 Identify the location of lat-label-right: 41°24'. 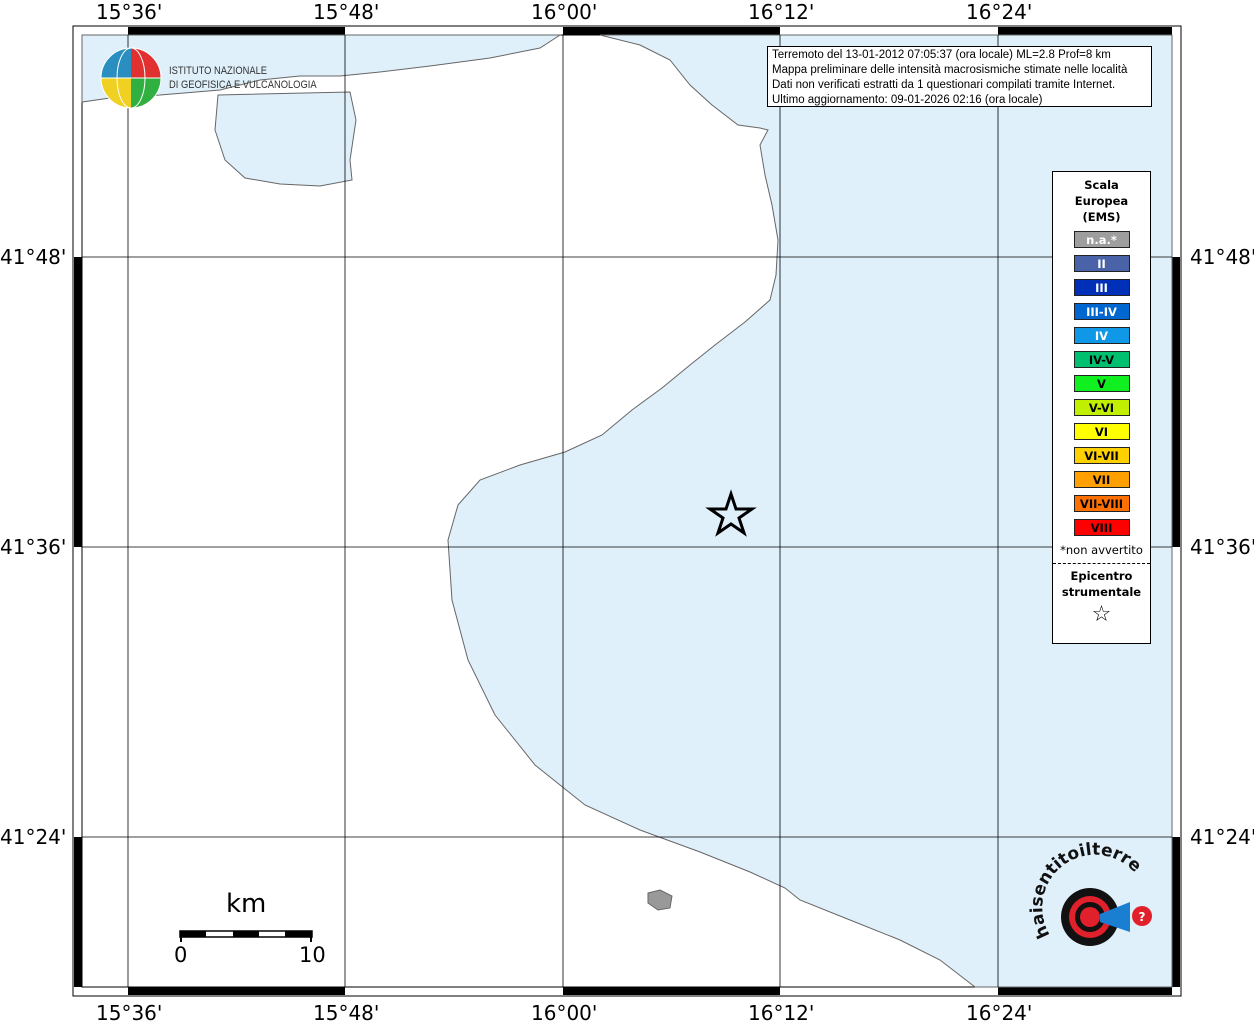
(1222, 837).